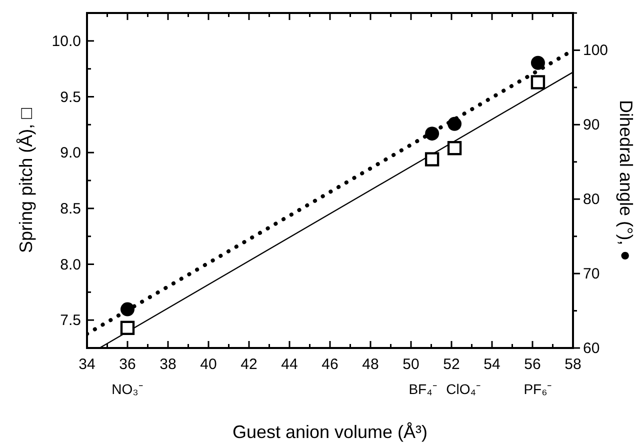  Describe the element at coordinates (330, 364) in the screenshot. I see `x-tick-label: 46` at that location.